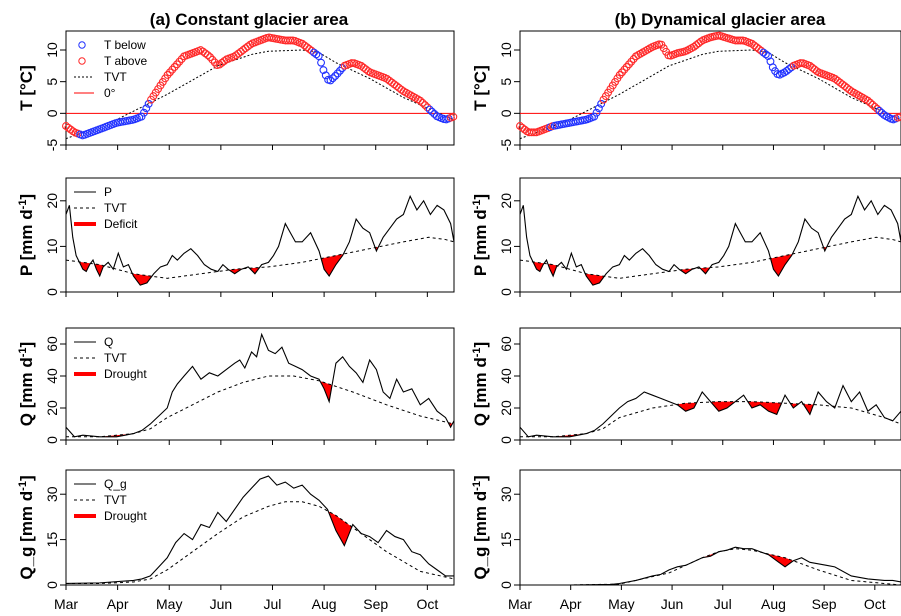 The width and height of the screenshot is (901, 616). Describe the element at coordinates (720, 19) in the screenshot. I see `column-title-b: (b) Dynamical glacier area` at that location.